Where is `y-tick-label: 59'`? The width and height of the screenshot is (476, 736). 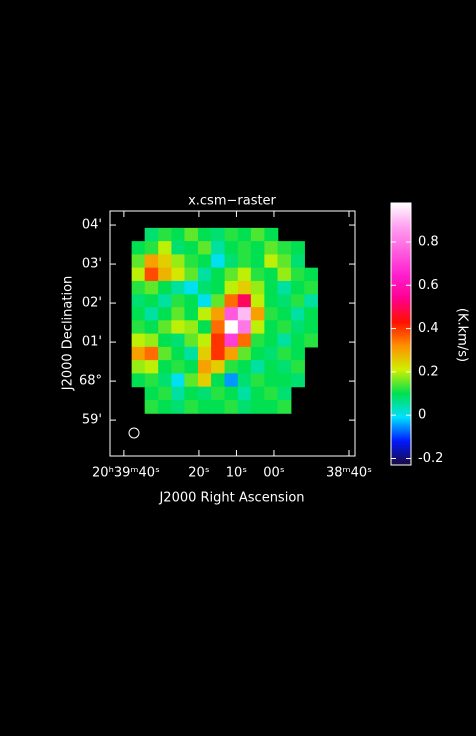 y-tick-label: 59' is located at coordinates (92, 420).